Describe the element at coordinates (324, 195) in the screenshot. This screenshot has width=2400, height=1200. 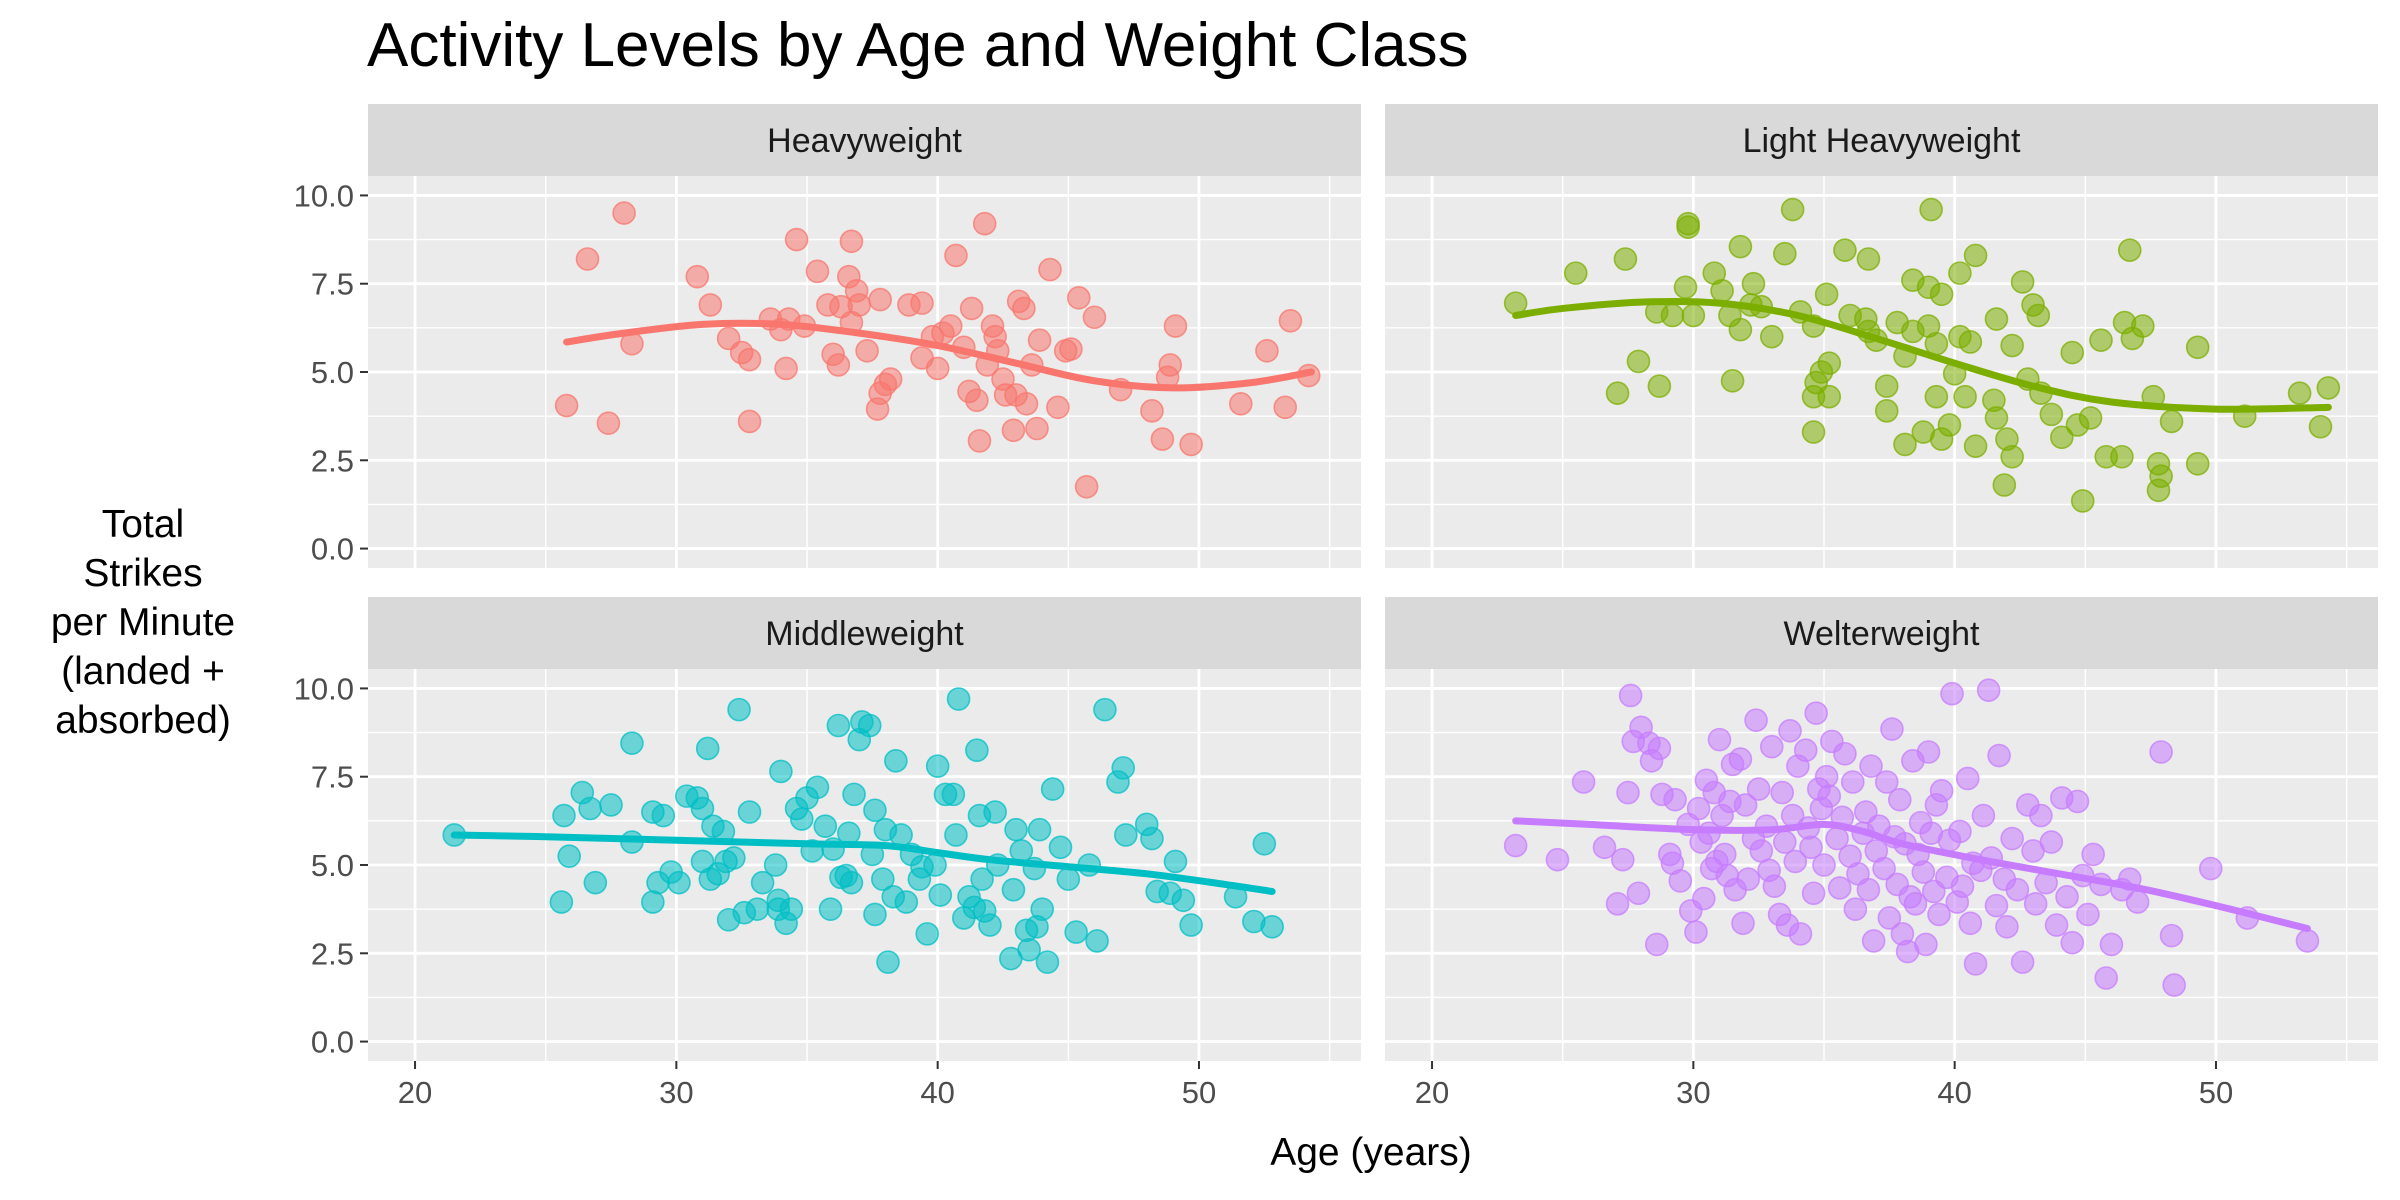
I see `y-tick-label: 10.0` at that location.